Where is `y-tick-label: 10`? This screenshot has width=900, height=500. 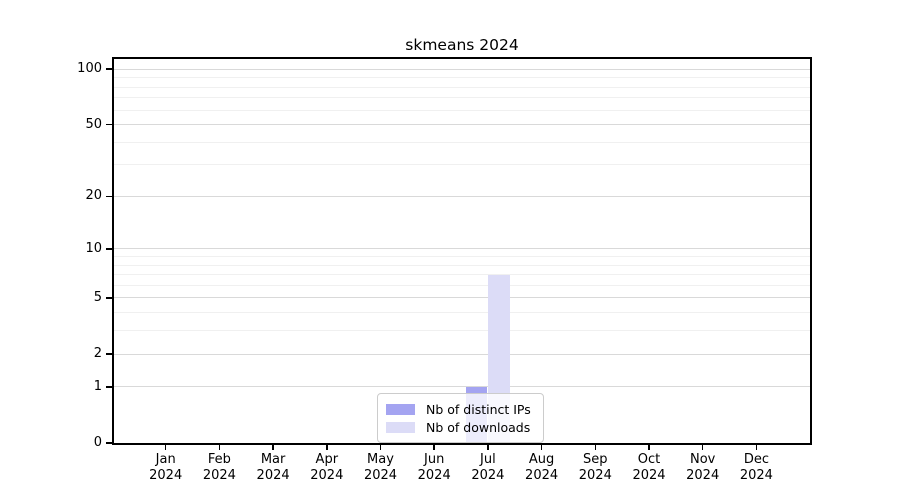 y-tick-label: 10 is located at coordinates (93, 248).